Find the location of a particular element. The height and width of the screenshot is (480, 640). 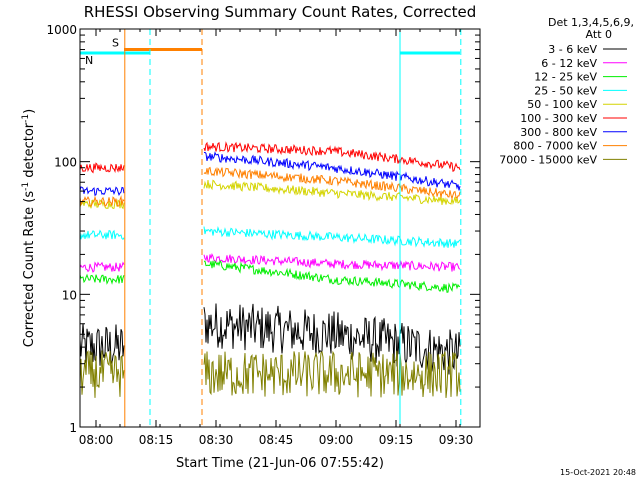

x-tick-label-6: 09:30 is located at coordinates (456, 440).